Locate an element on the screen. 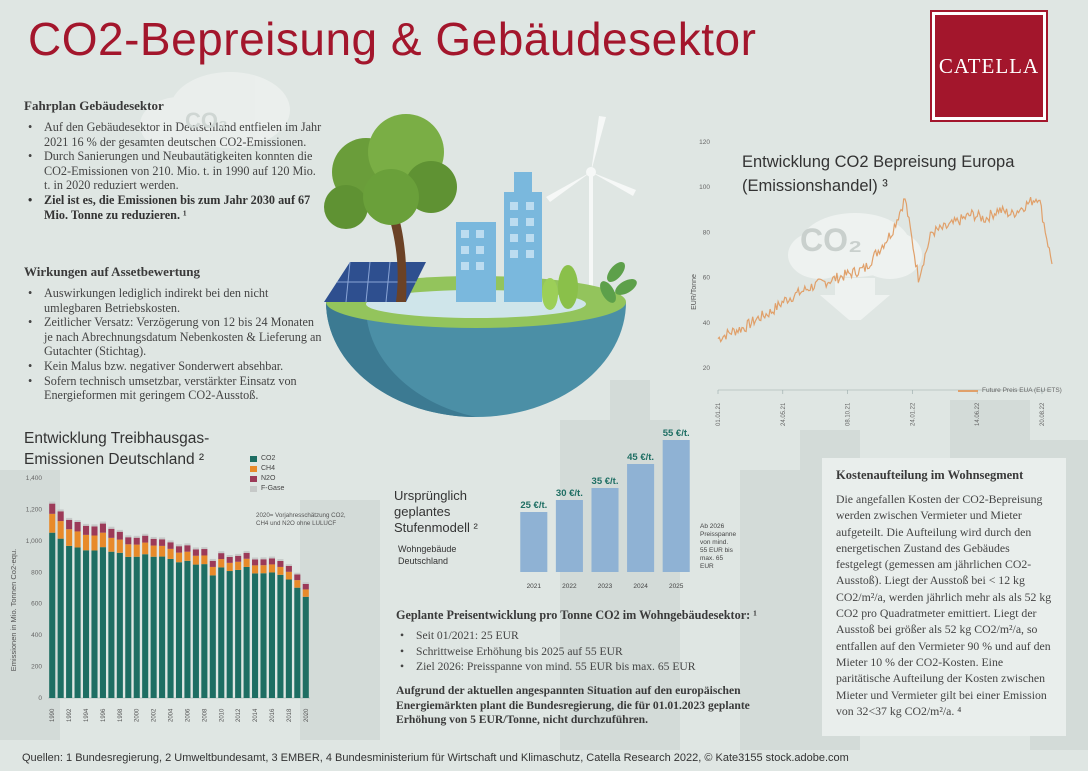  bar-2021 is located at coordinates (534, 542).